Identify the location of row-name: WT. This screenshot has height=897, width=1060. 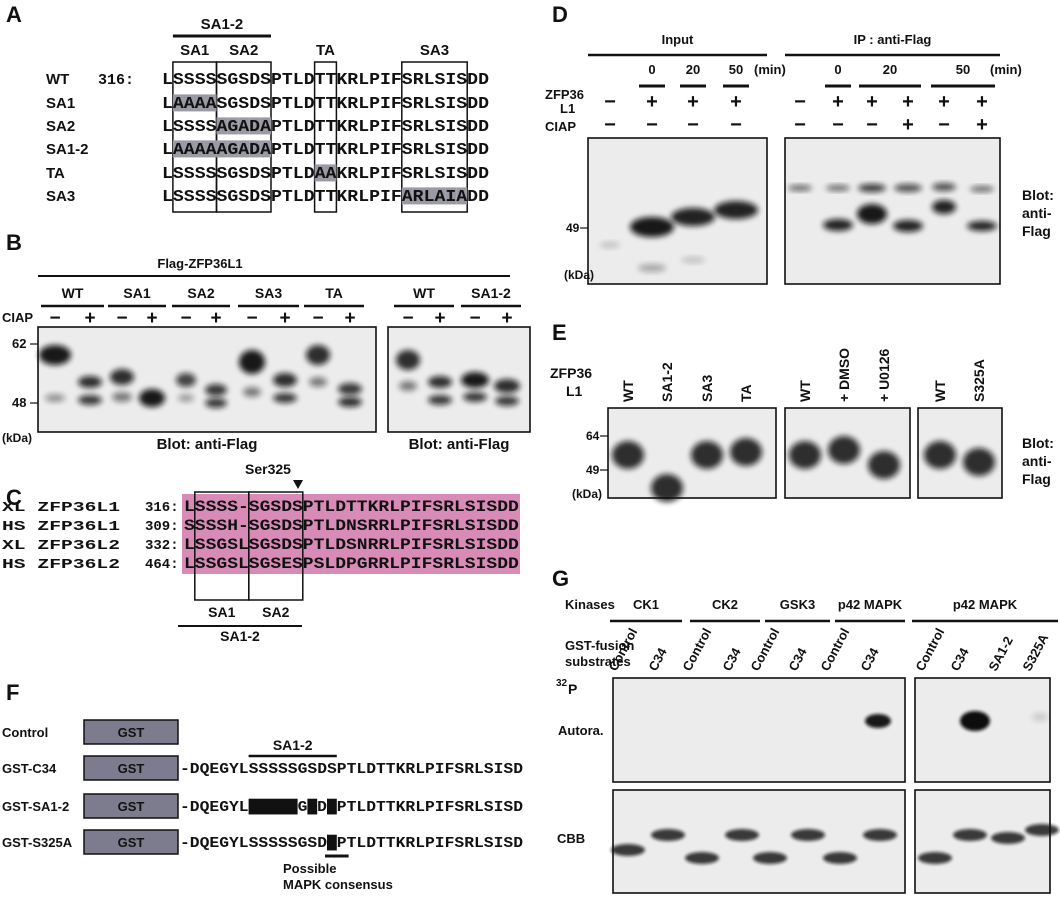
(57, 79).